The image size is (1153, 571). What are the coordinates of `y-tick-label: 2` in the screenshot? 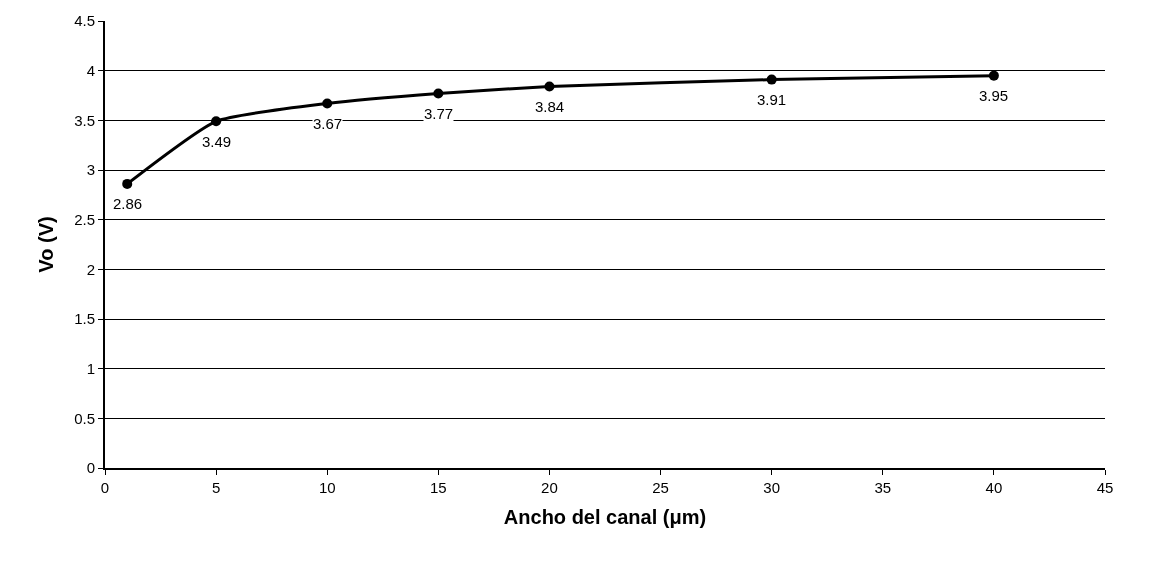 It's located at (90, 269).